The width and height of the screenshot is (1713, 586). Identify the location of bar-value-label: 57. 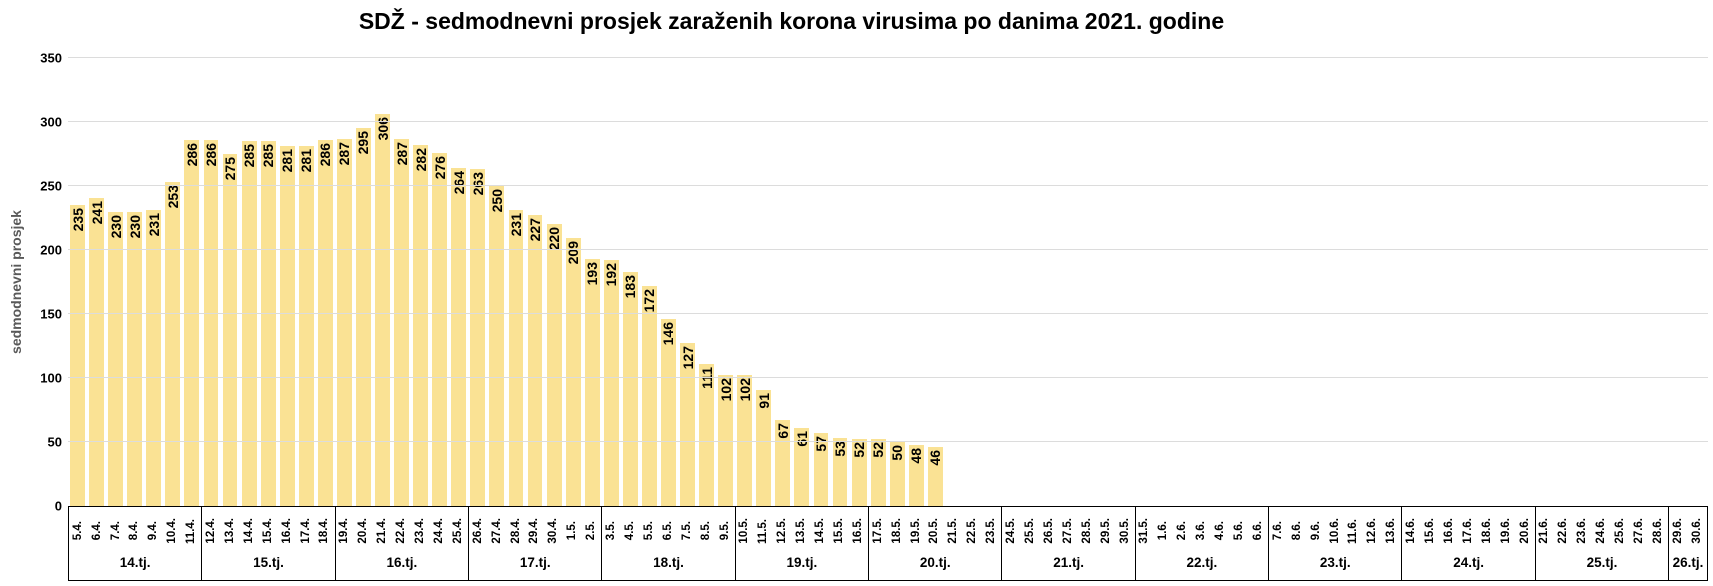
(820, 444).